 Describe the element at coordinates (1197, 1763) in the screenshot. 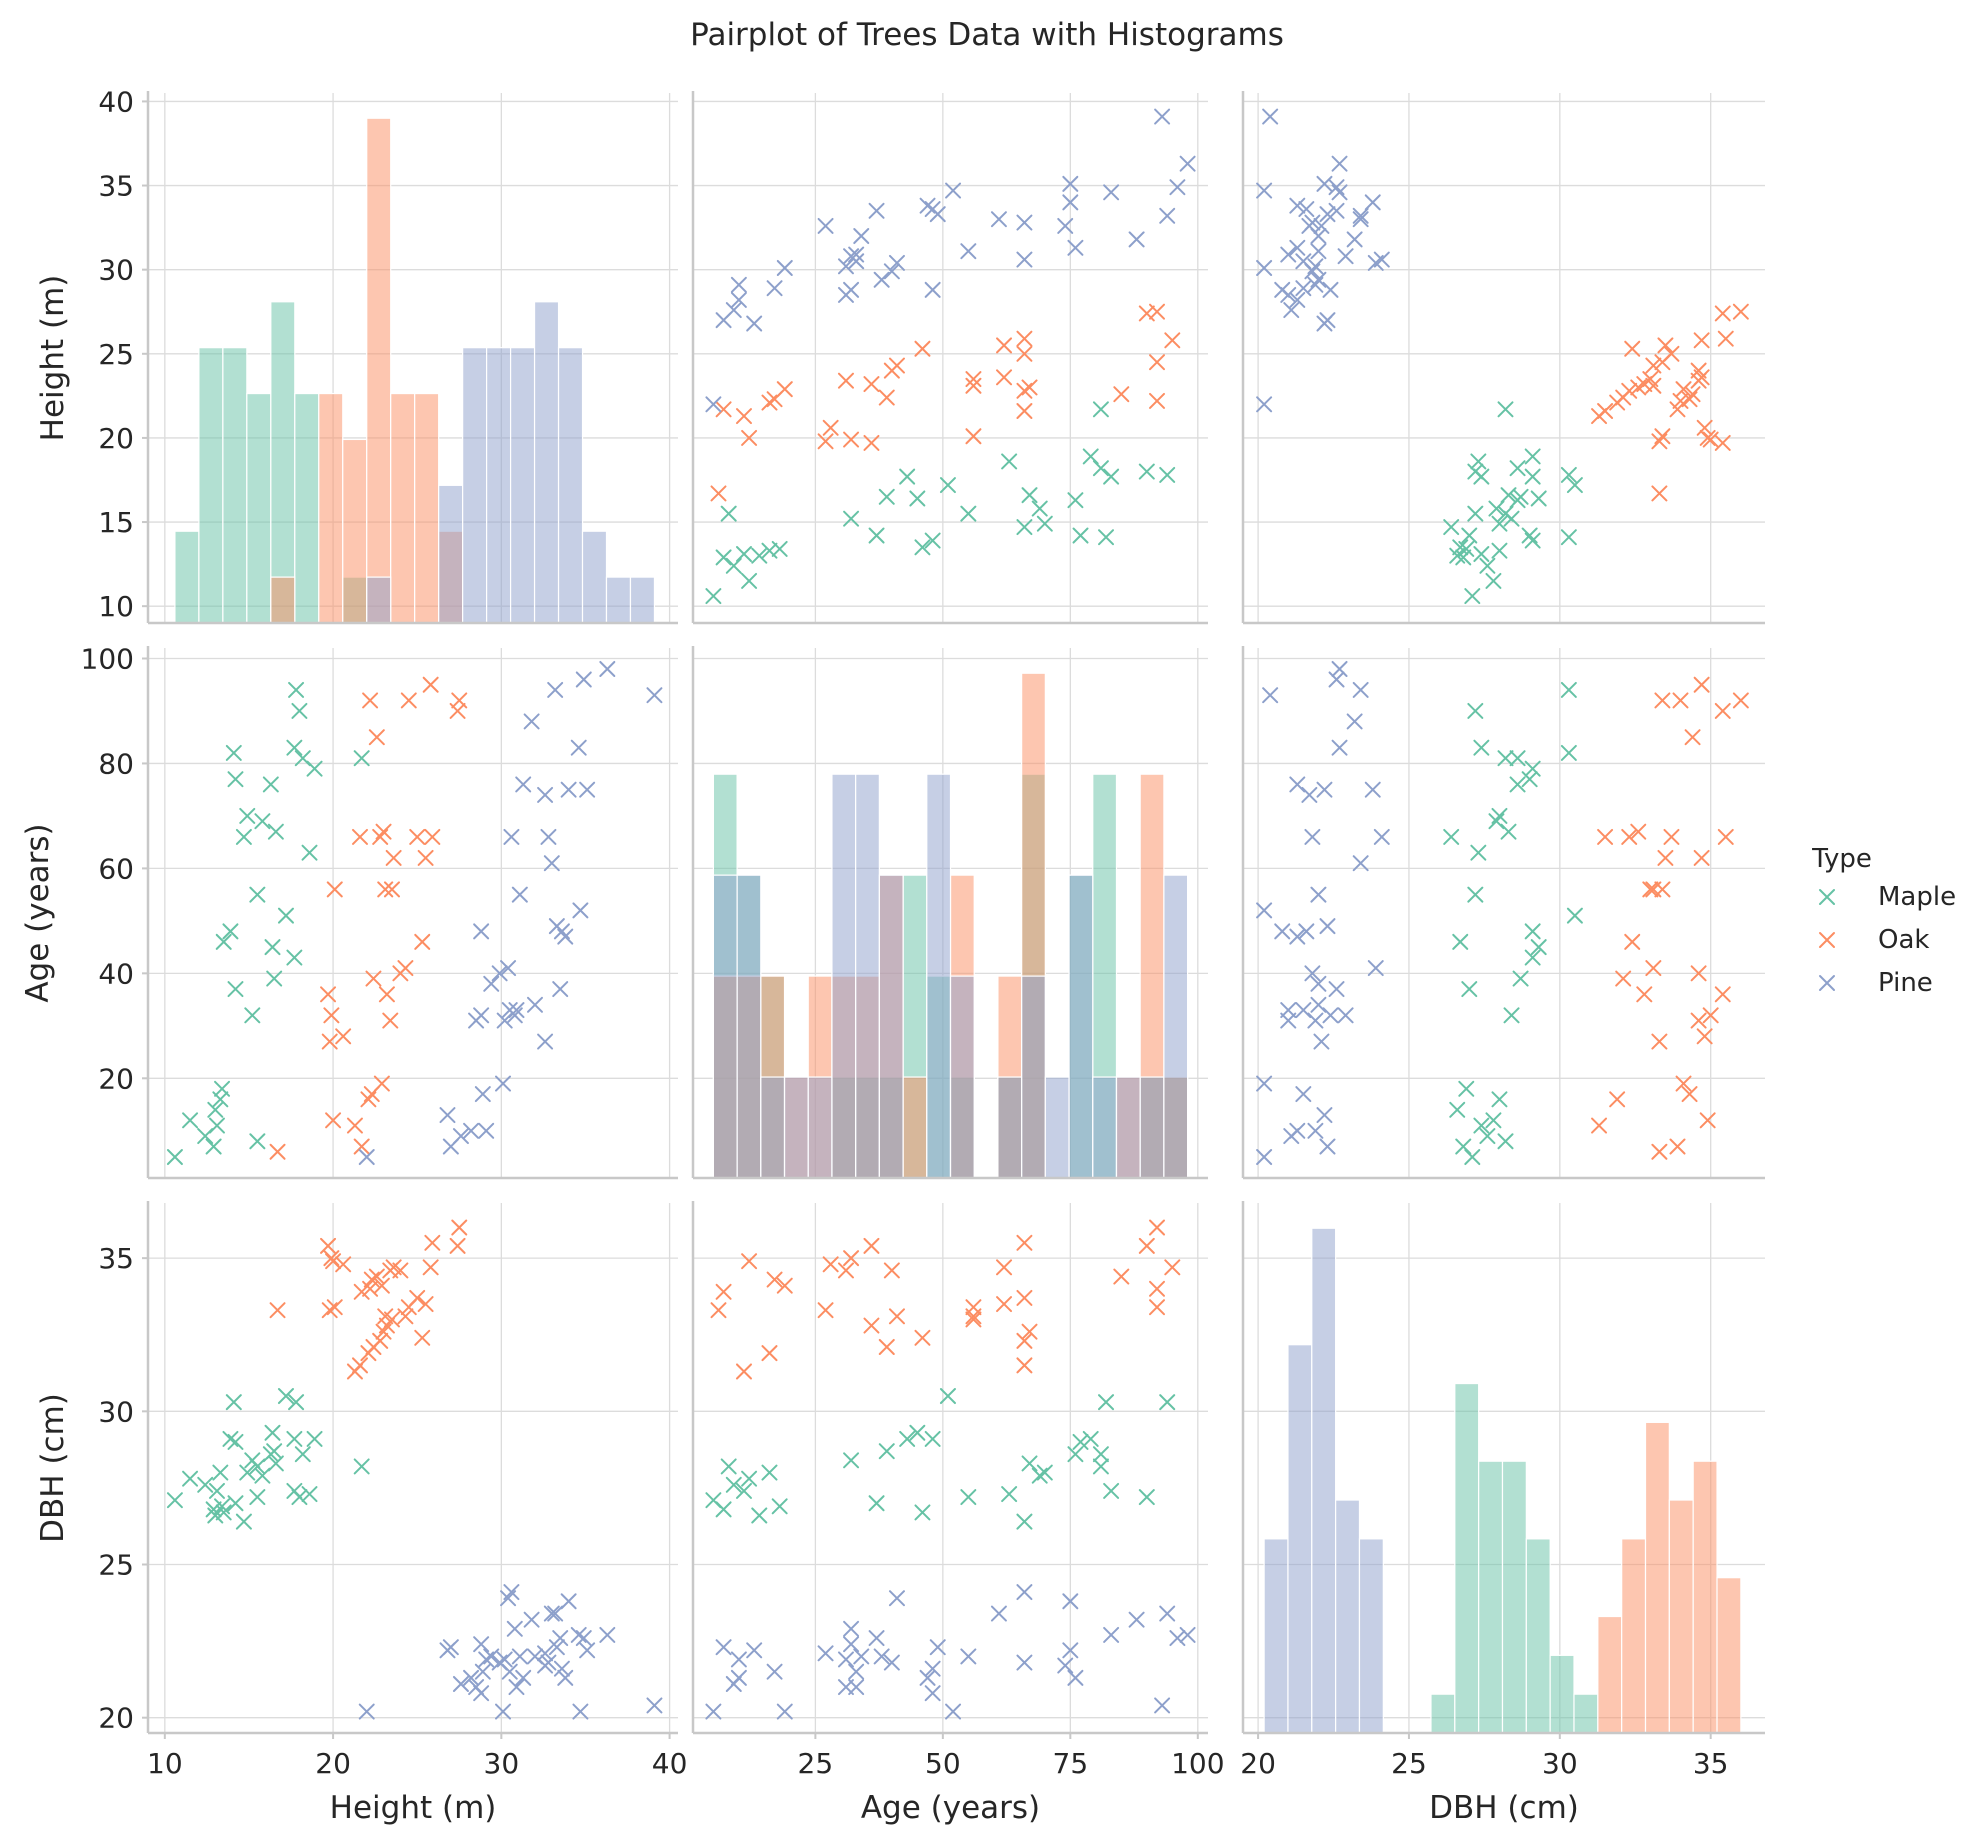

I see `x-tick-label: 100` at that location.